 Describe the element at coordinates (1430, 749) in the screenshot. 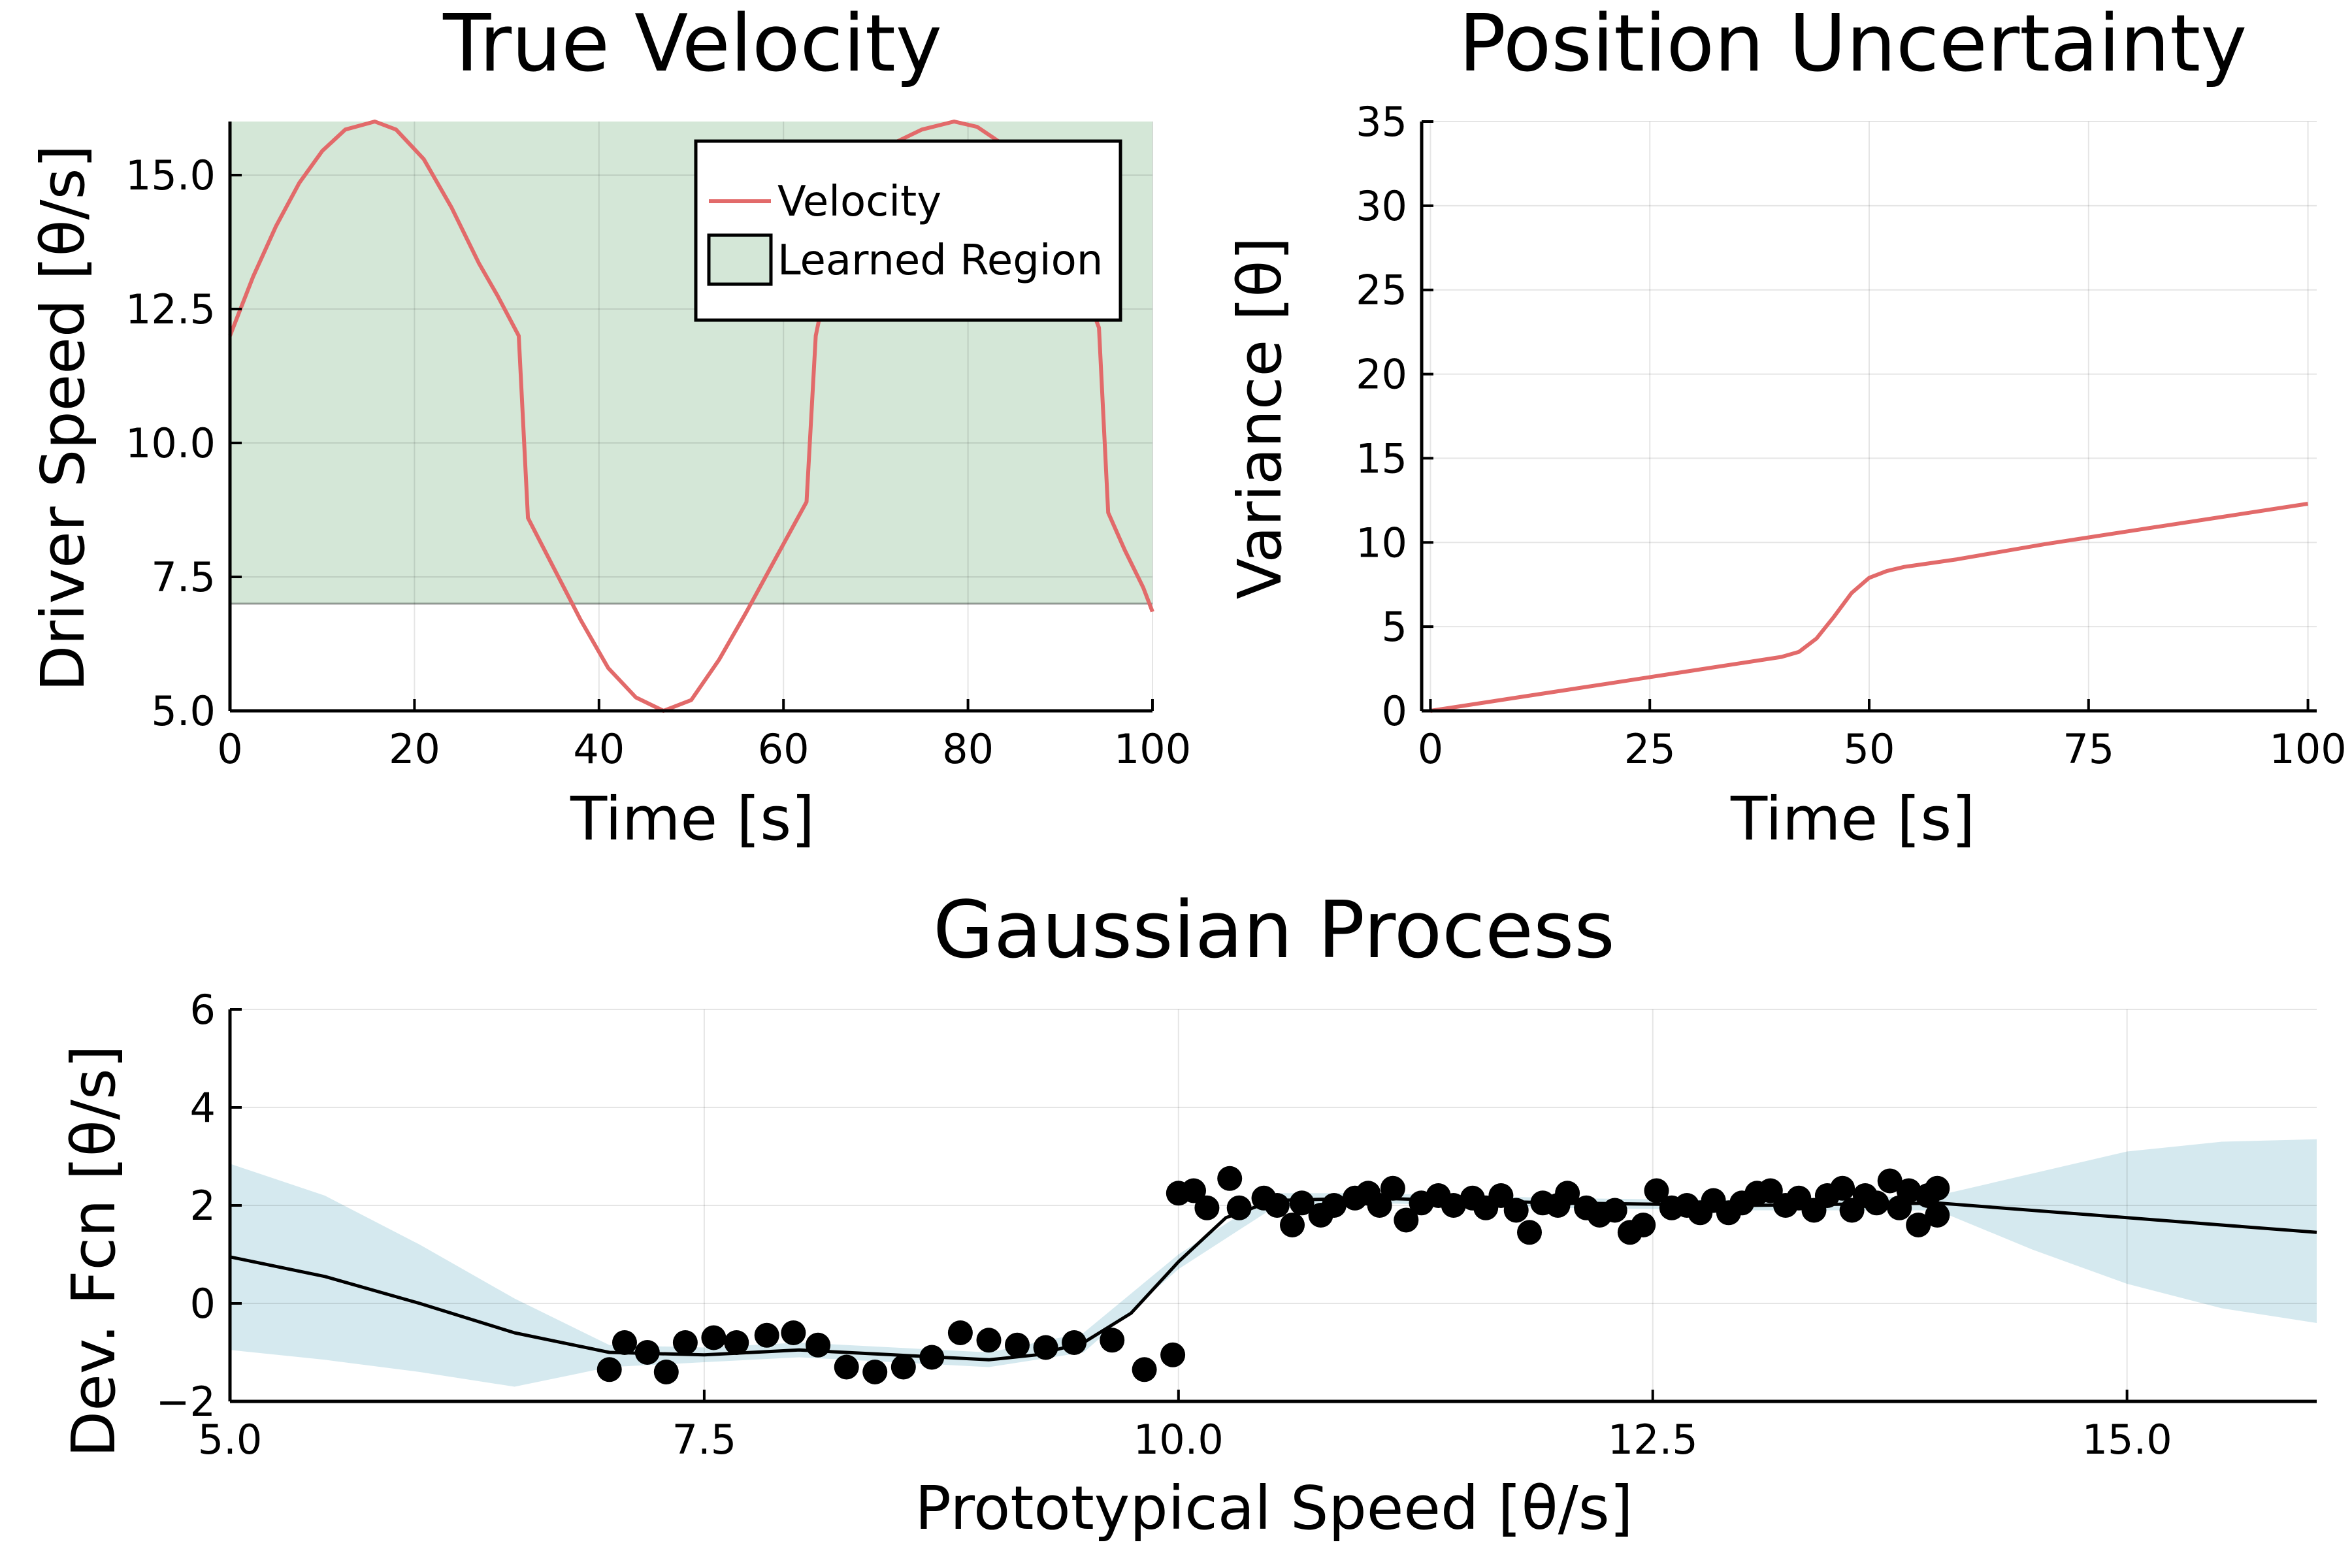

I see `position-uncertainty-xtick-label: 0` at that location.